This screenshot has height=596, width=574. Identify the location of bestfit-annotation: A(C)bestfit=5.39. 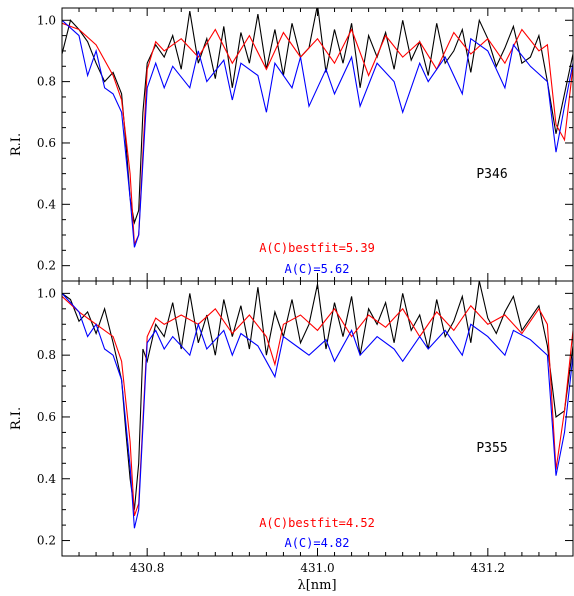
(317, 248).